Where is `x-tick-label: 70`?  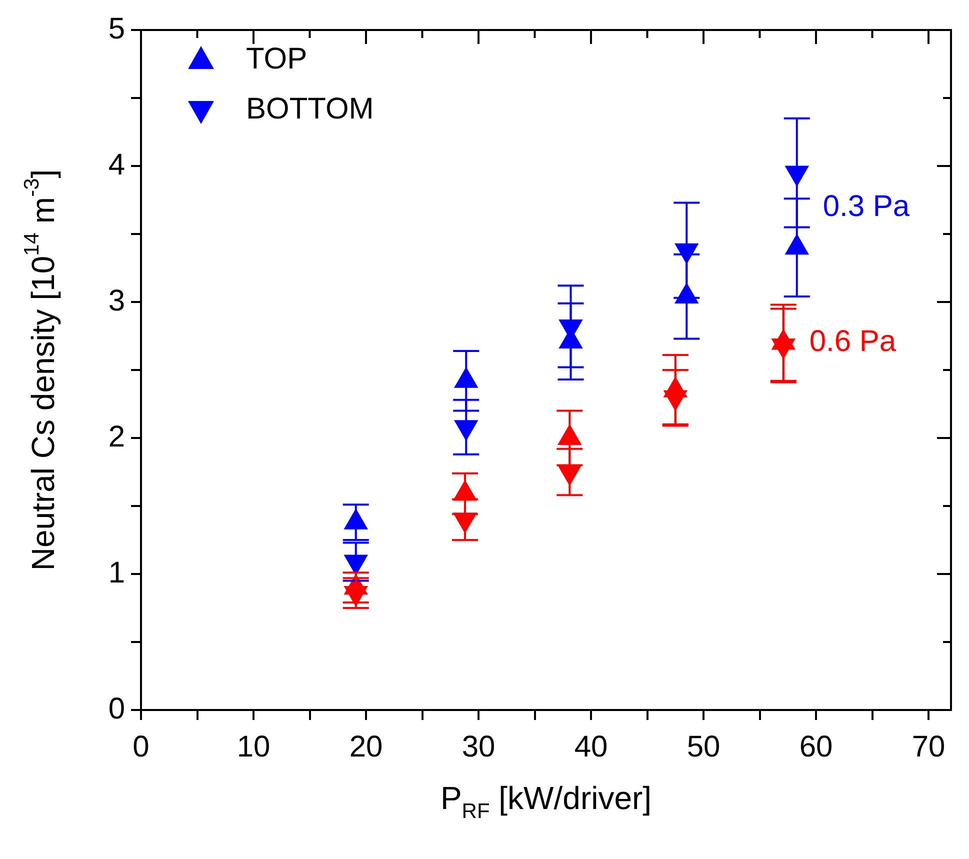
x-tick-label: 70 is located at coordinates (929, 747).